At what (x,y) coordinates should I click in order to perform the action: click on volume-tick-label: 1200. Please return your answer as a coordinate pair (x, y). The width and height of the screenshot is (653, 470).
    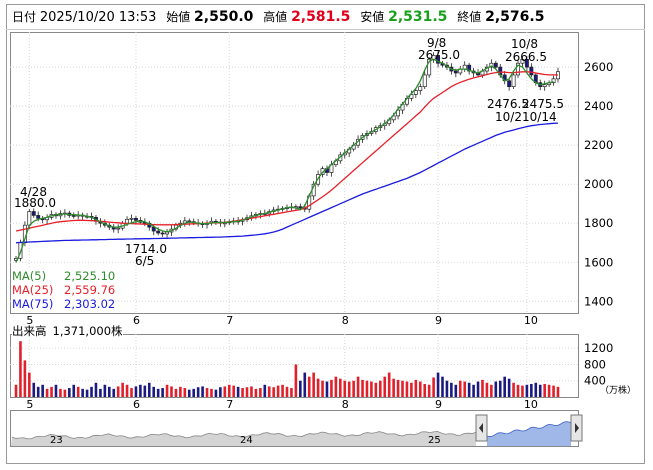
    Looking at the image, I should click on (598, 348).